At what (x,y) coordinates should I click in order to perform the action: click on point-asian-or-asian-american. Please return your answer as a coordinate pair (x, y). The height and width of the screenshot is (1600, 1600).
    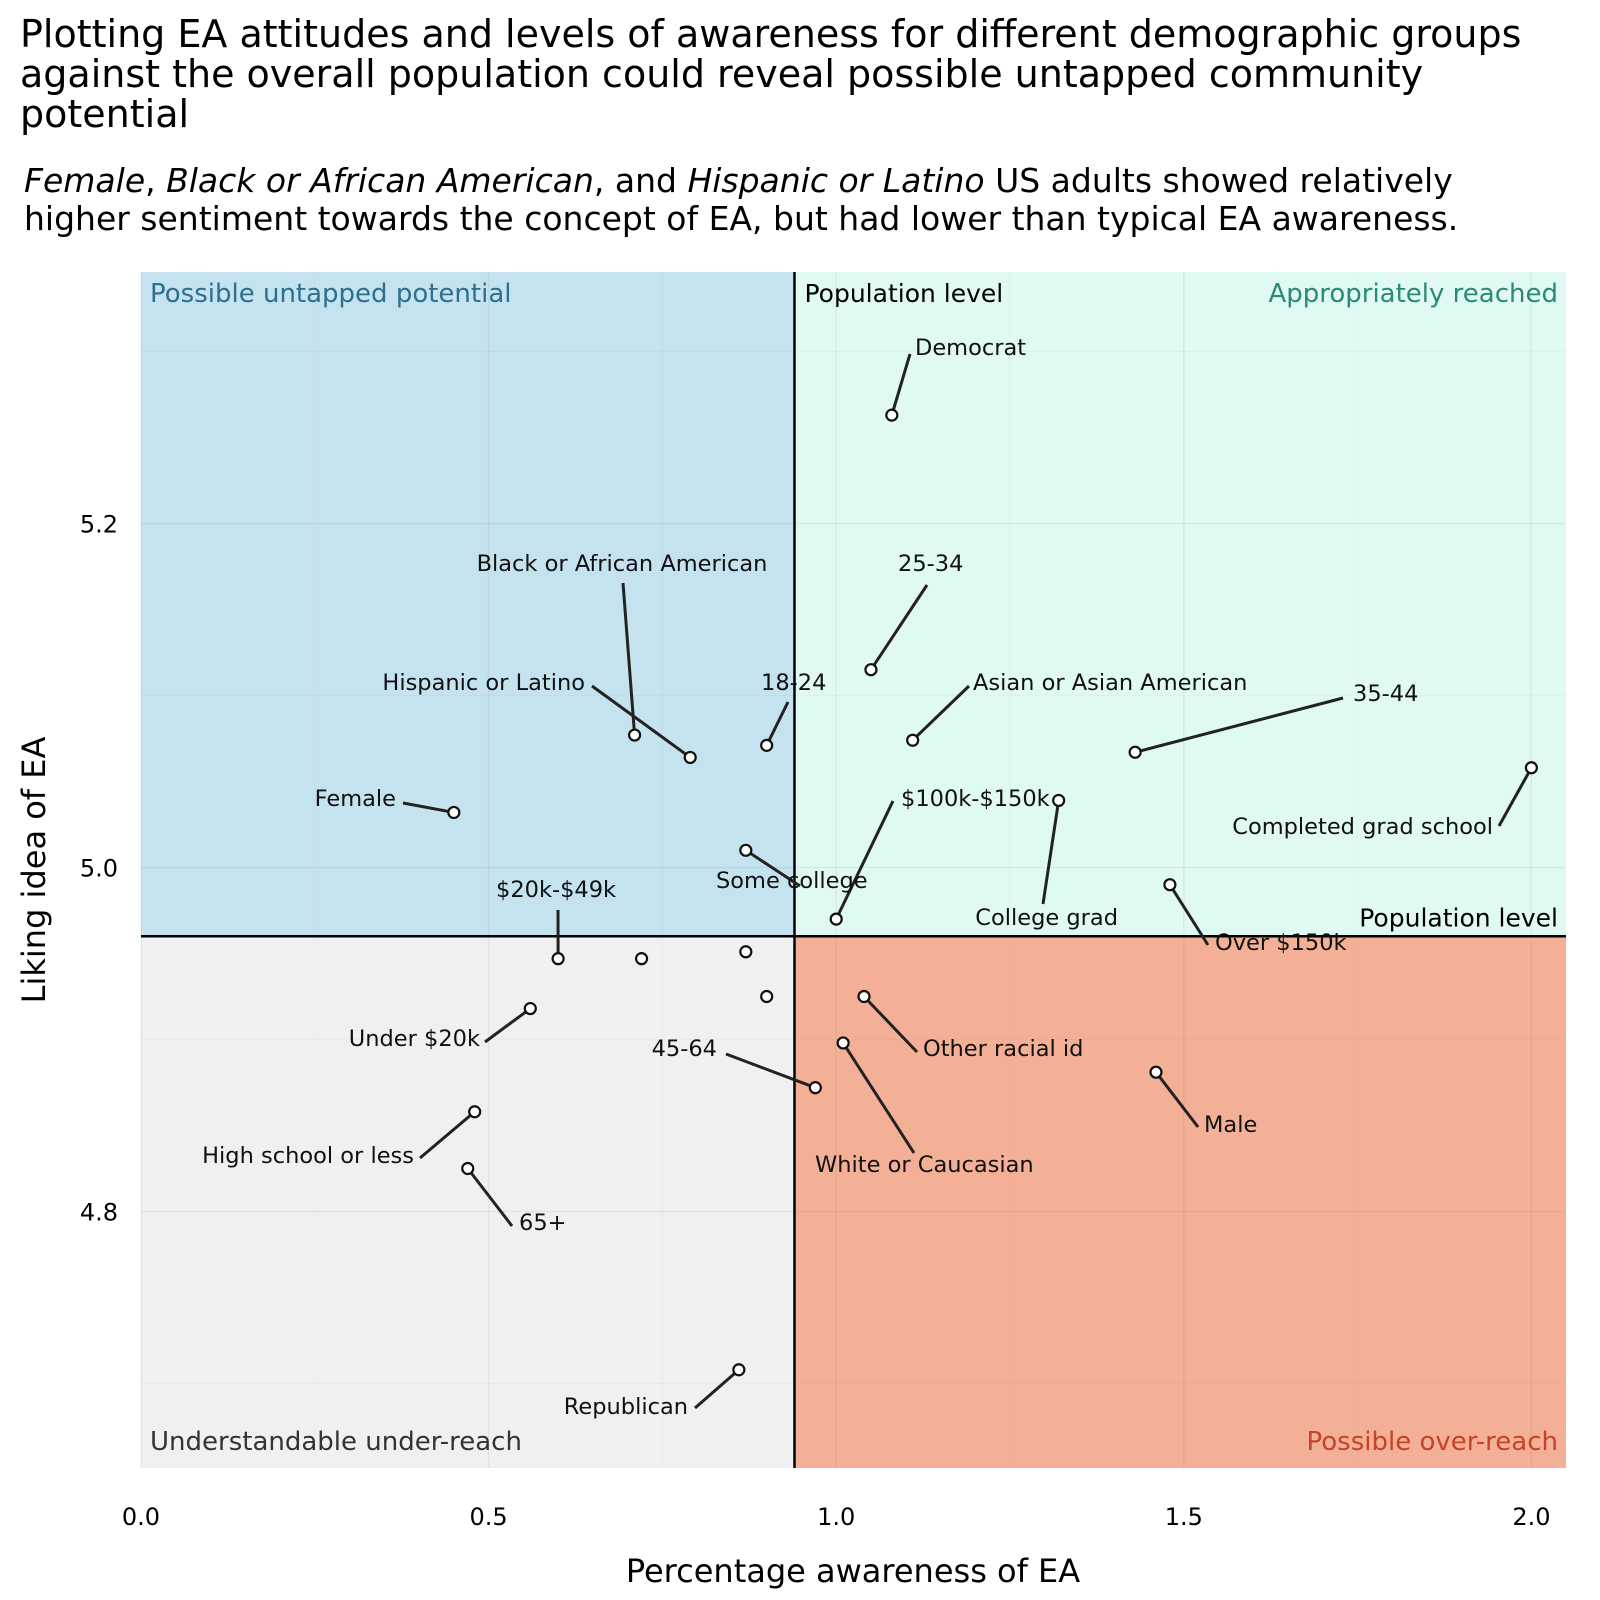
    Looking at the image, I should click on (913, 740).